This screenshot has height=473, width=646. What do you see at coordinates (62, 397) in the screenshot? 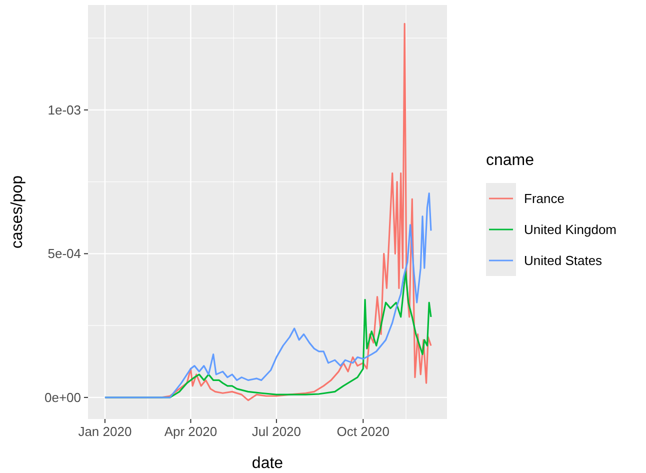
I see `y-tick-label: 0e+00` at bounding box center [62, 397].